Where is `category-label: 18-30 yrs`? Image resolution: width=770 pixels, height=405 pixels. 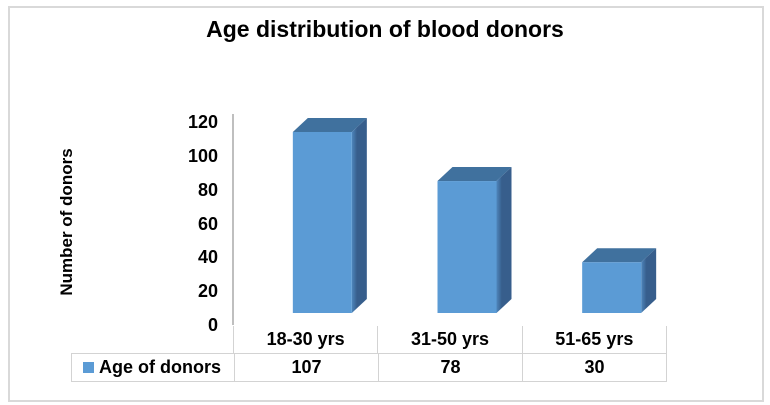 category-label: 18-30 yrs is located at coordinates (305, 339).